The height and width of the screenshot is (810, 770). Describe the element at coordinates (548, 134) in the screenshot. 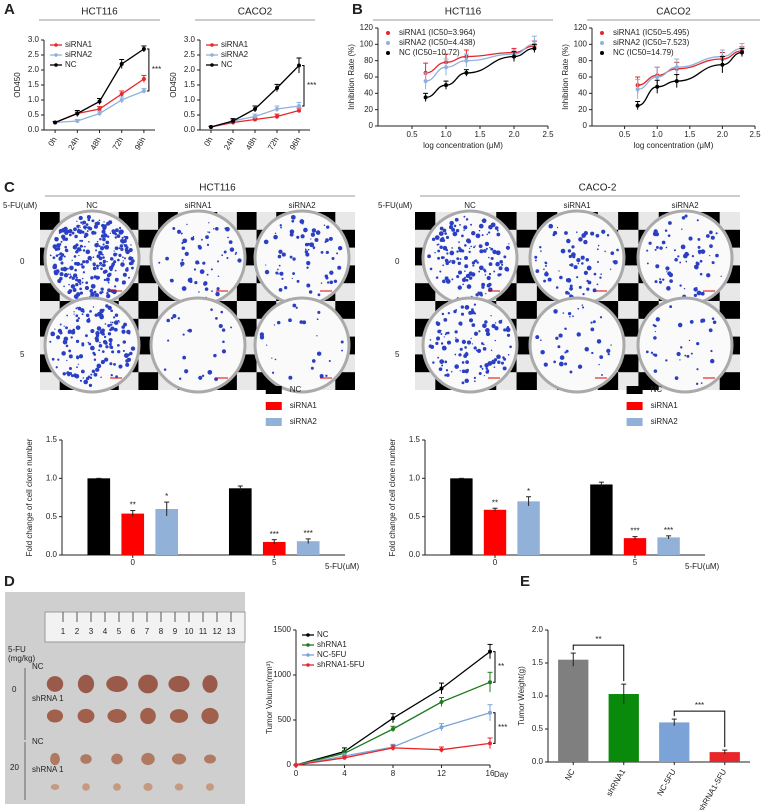

I see `x-tick-label: 2.5` at that location.